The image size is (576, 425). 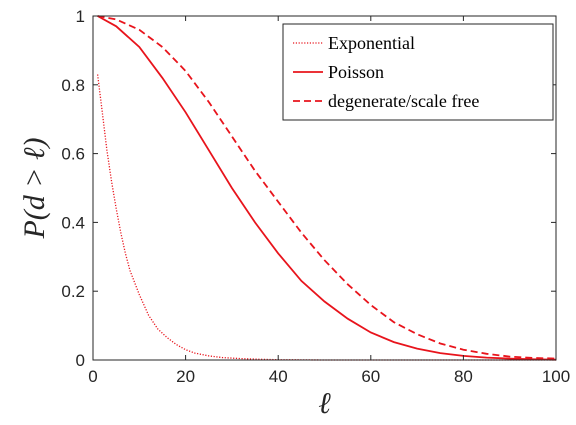 I want to click on y-tick-label: 0.8, so click(x=73, y=85).